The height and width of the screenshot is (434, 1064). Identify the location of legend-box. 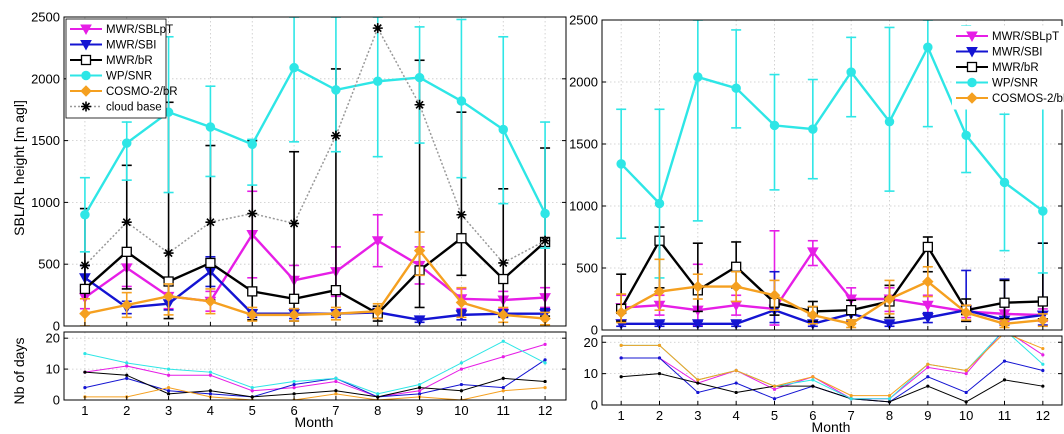
(116, 68).